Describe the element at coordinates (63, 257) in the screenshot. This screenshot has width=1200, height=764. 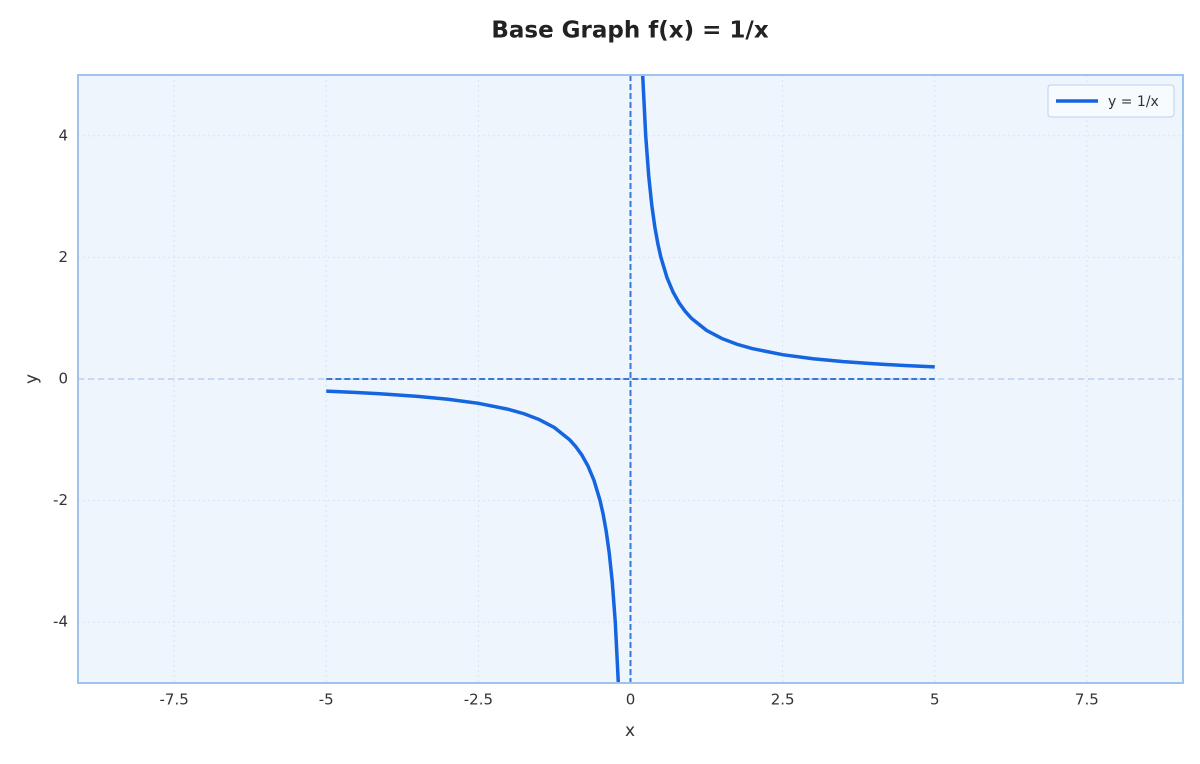
I see `y-tick-label: 2` at that location.